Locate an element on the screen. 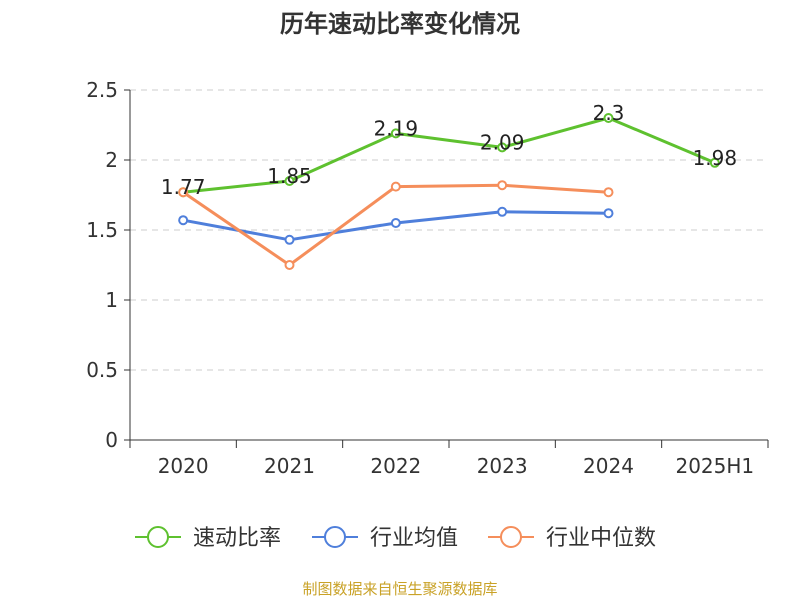 Image resolution: width=800 pixels, height=600 pixels. data-labels: 1.77 1.85 2.19 2.09 2.3 1.98 is located at coordinates (449, 150).